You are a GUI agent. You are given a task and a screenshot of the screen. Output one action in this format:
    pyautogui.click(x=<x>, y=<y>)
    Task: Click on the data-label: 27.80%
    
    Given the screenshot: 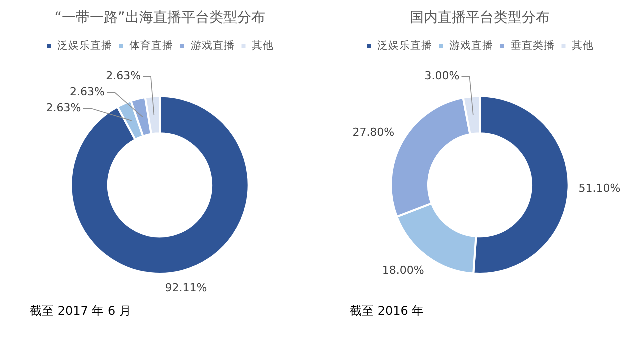 What is the action you would take?
    pyautogui.click(x=373, y=133)
    